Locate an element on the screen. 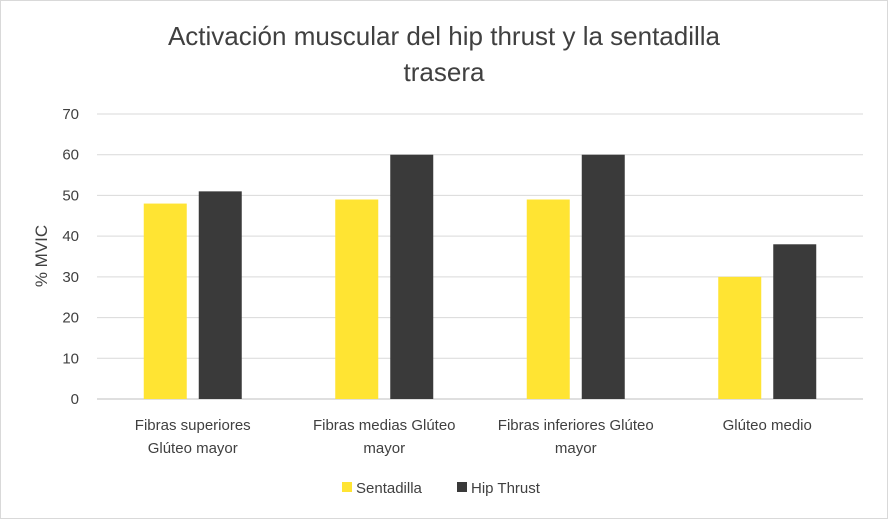  x-category-label: Glúteo mayor is located at coordinates (193, 448).